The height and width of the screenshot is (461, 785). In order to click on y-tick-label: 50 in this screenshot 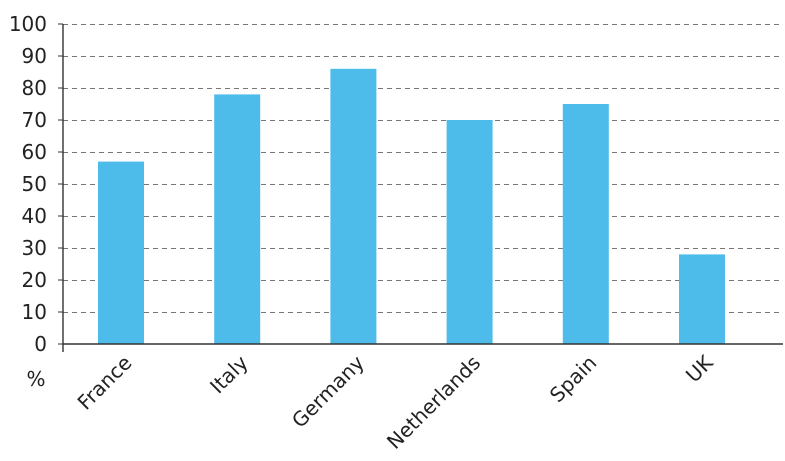, I will do `click(34, 184)`.